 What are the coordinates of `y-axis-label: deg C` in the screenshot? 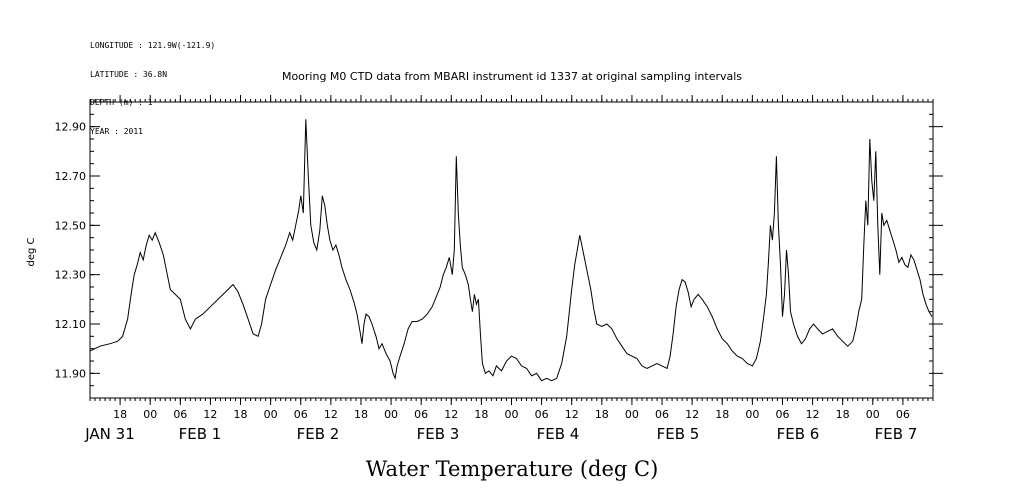 It's located at (31, 251).